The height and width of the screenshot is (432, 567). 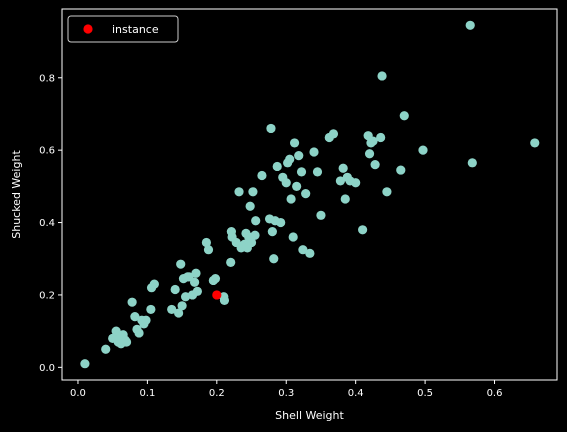 I want to click on y-axis: 0.0 0.2 0.4 0.6 0.8, so click(x=50, y=223).